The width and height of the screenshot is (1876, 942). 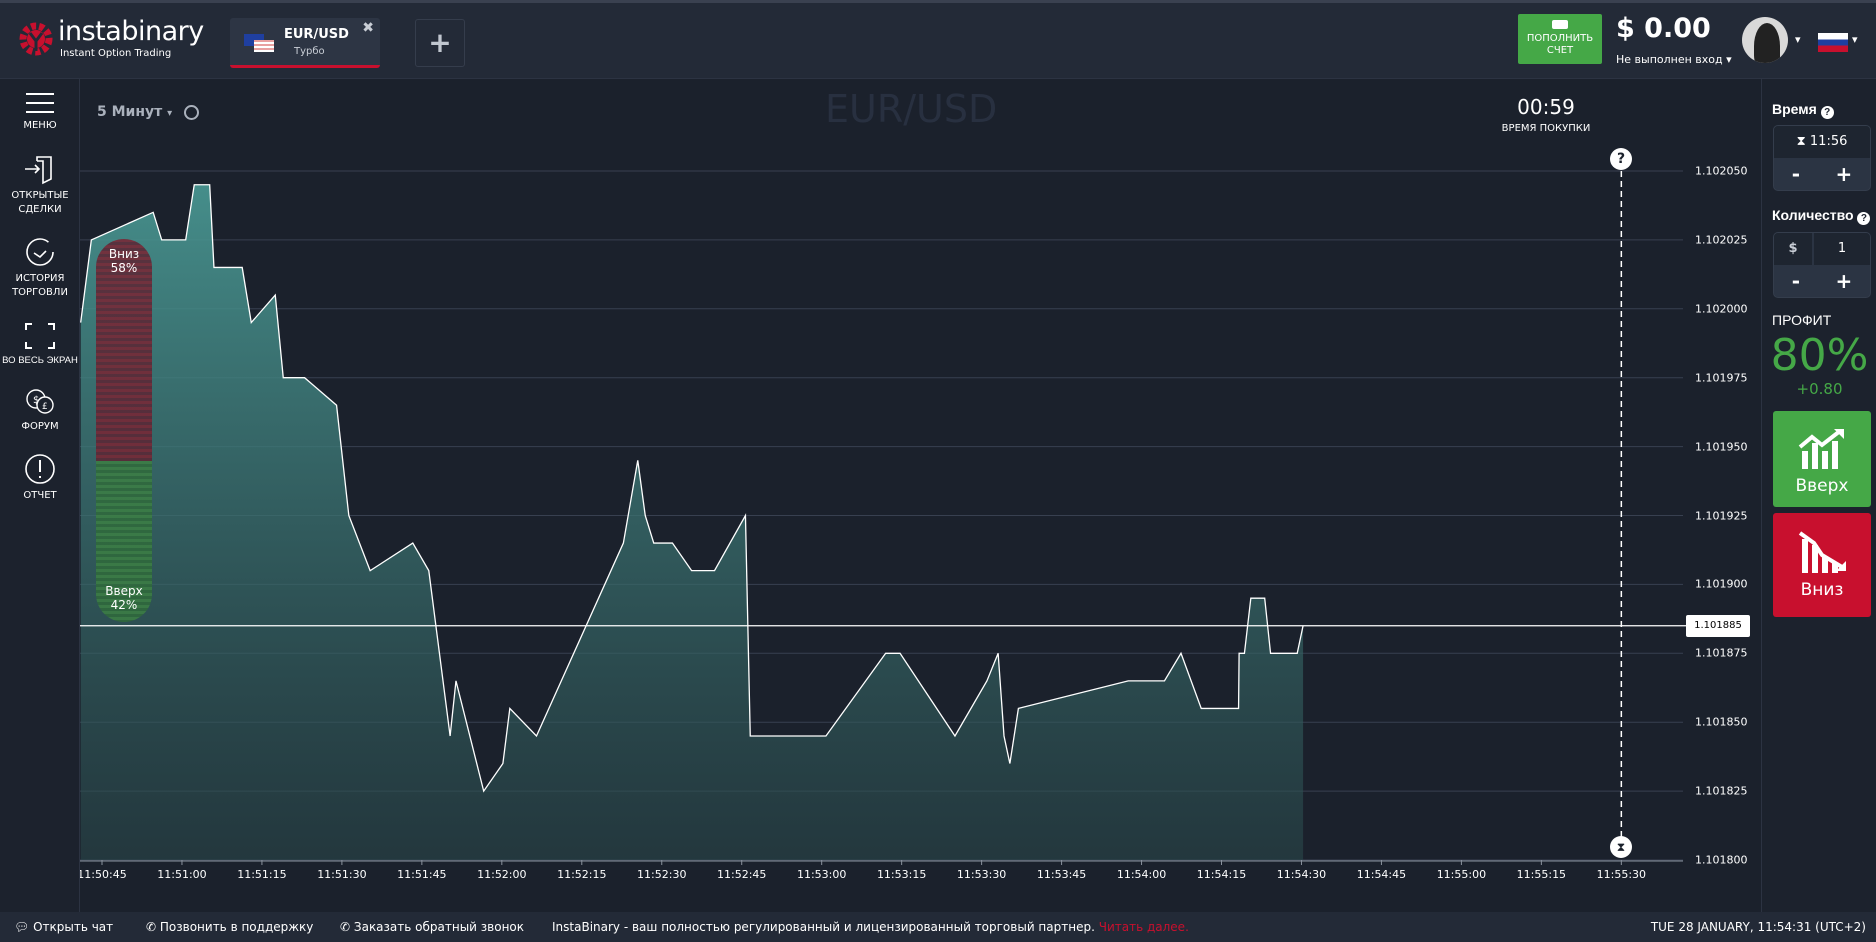 What do you see at coordinates (1546, 107) in the screenshot?
I see `purchase-timer: 00:59` at bounding box center [1546, 107].